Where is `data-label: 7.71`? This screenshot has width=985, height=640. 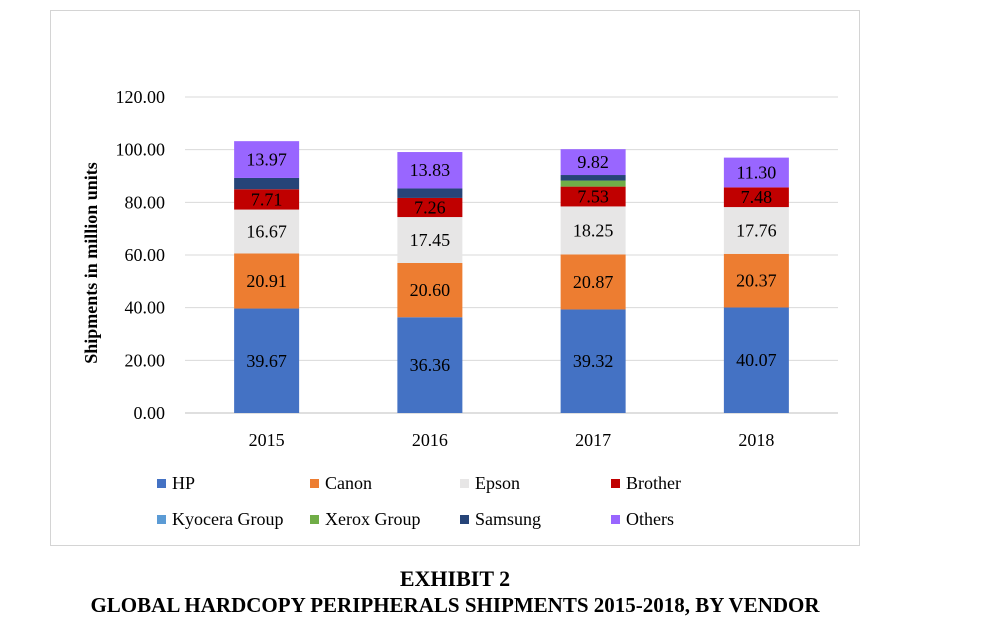
data-label: 7.71 is located at coordinates (267, 199).